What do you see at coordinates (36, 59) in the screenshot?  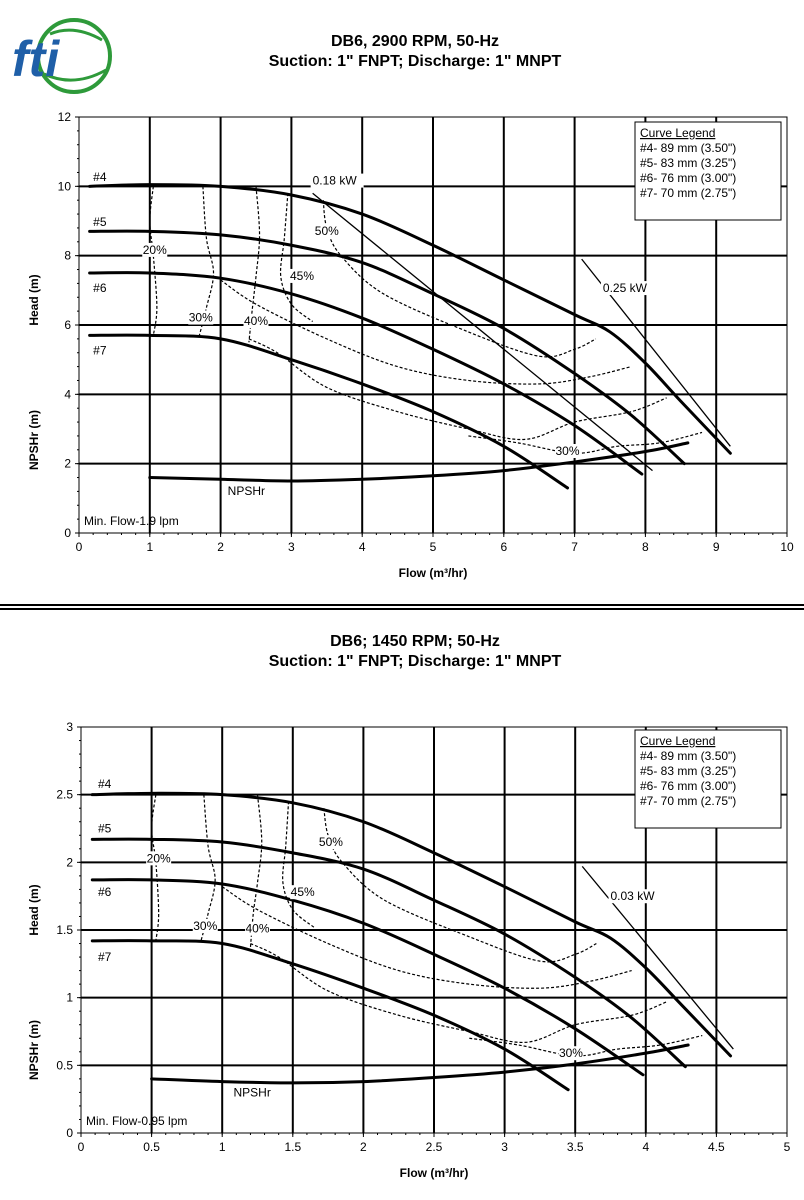 I see `logo-text: fti` at bounding box center [36, 59].